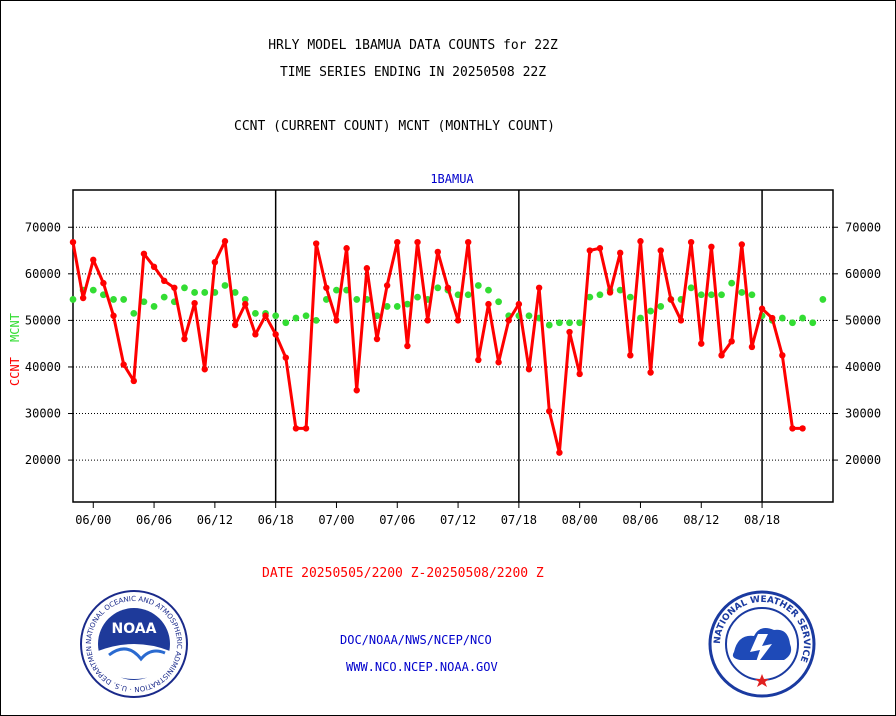 This screenshot has width=896, height=716. I want to click on x-tick-label: 07/00, so click(336, 520).